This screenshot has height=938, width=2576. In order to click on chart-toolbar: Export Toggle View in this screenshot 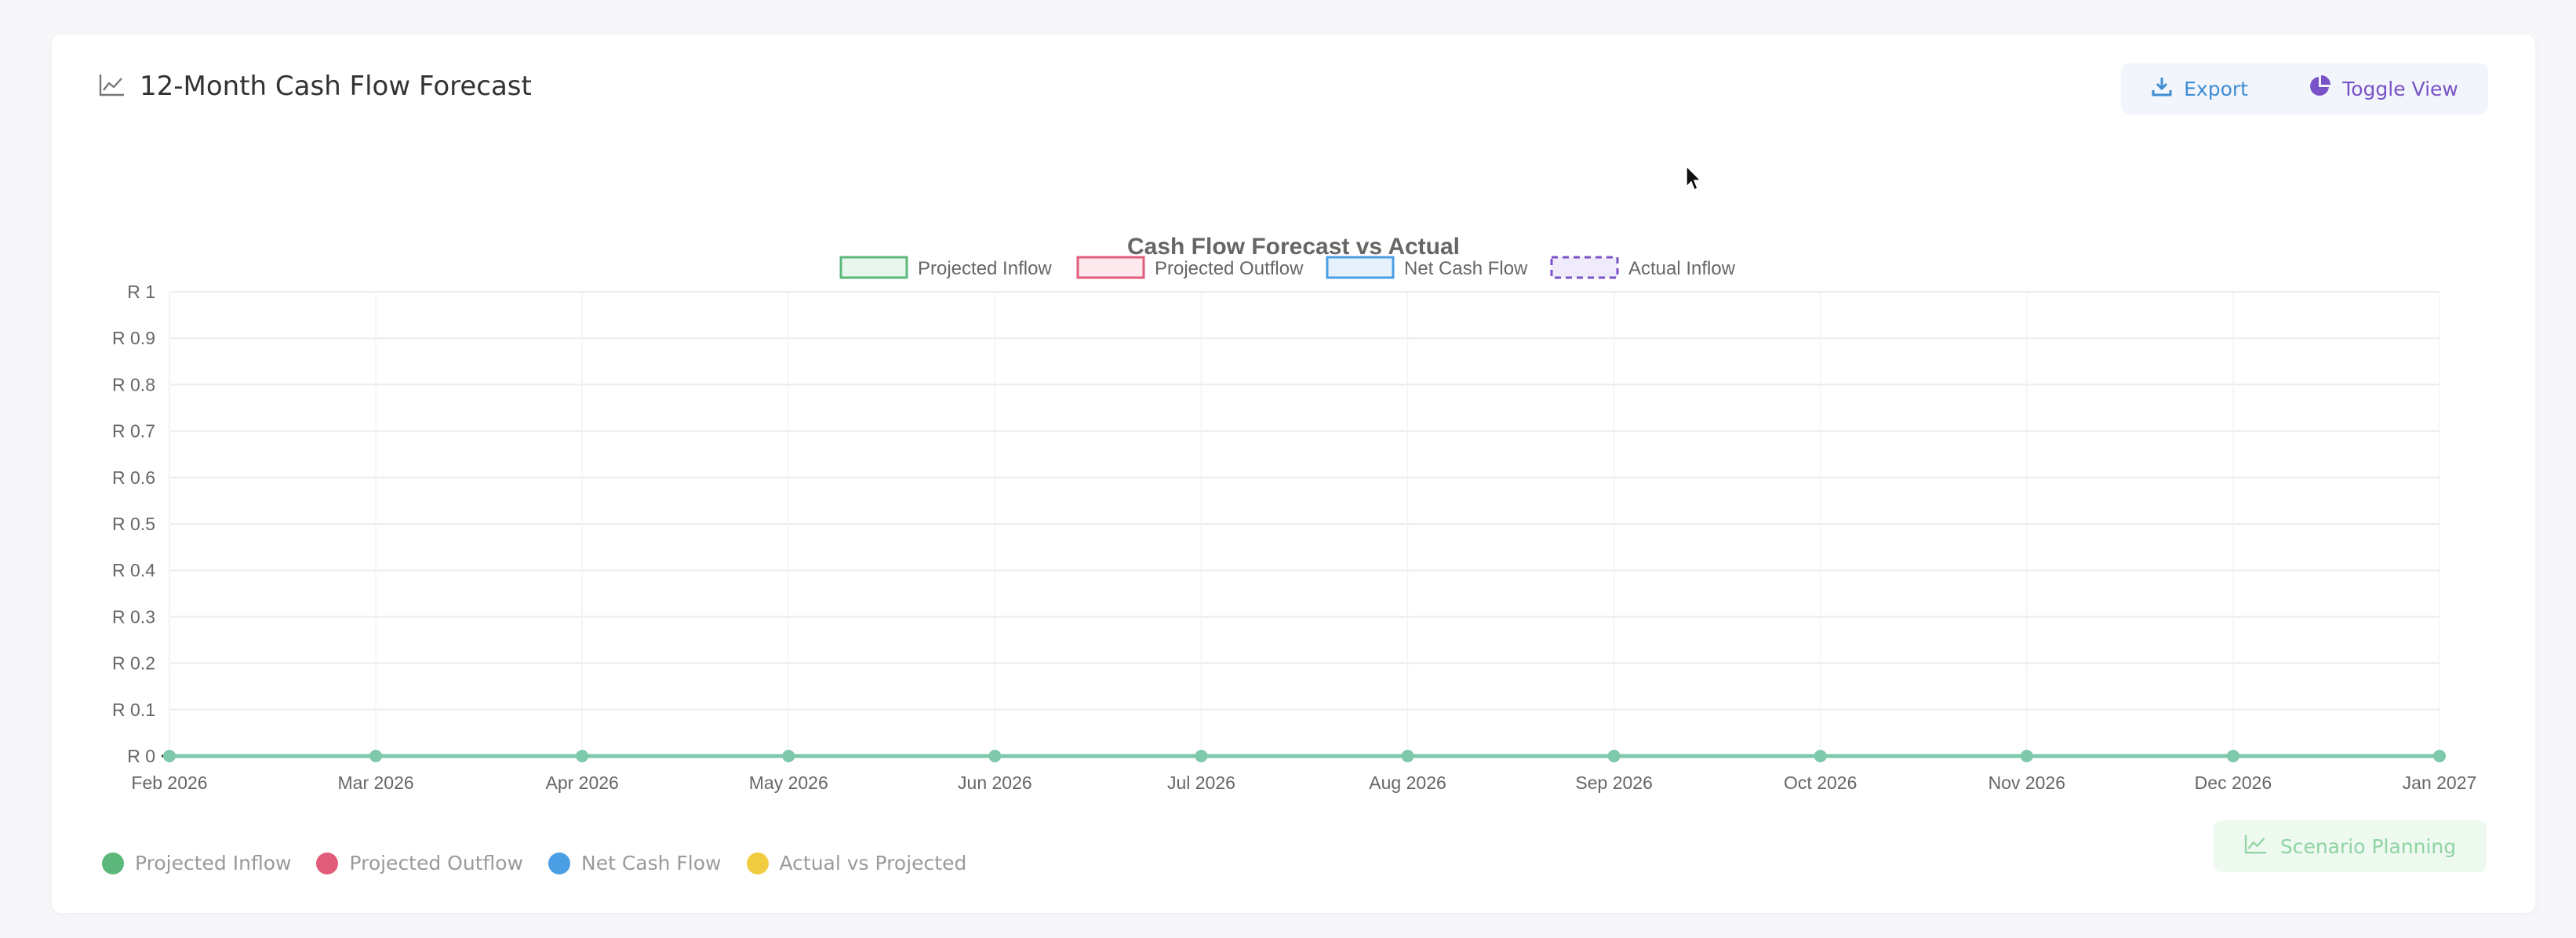, I will do `click(2304, 89)`.